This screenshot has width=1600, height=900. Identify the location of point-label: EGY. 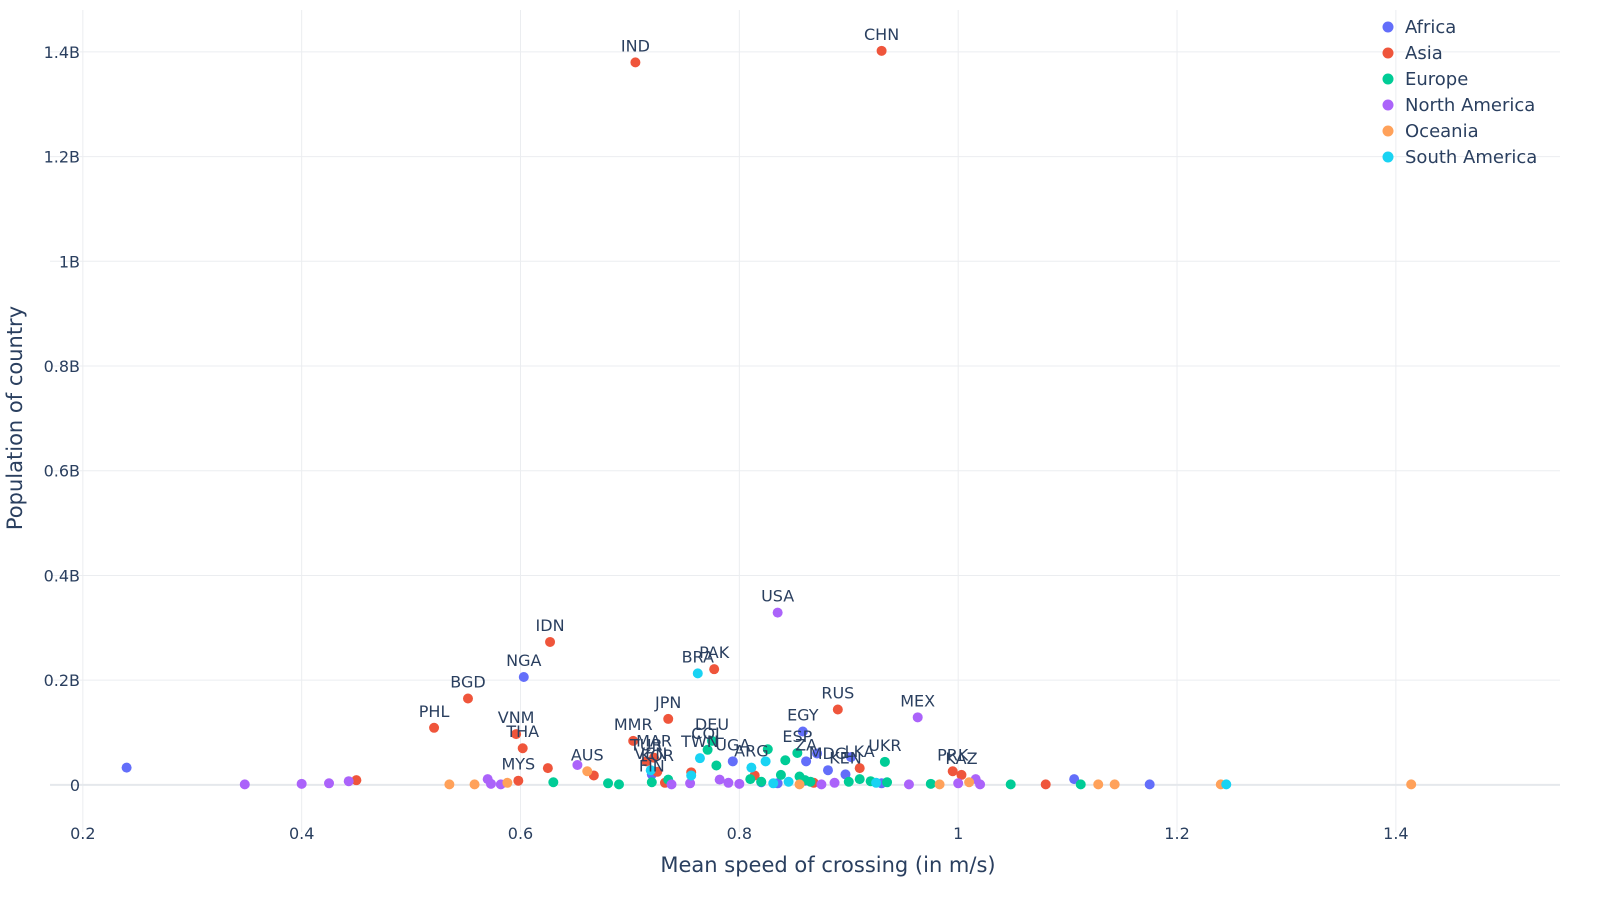
(803, 714).